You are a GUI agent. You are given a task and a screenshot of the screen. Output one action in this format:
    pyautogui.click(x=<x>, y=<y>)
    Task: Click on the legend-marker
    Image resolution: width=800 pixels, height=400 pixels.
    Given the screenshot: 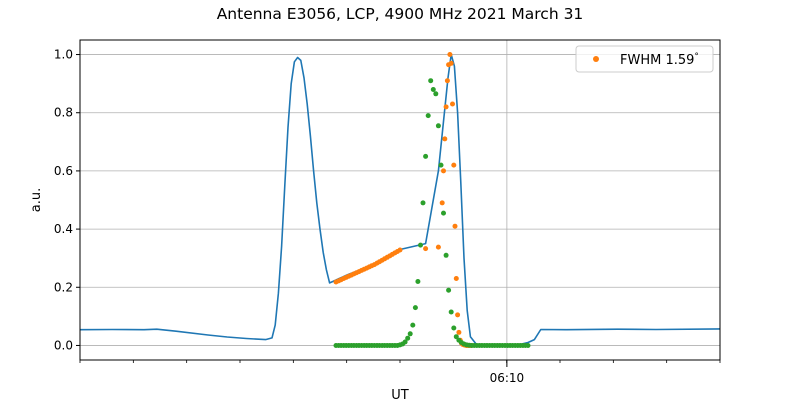 What is the action you would take?
    pyautogui.click(x=596, y=59)
    